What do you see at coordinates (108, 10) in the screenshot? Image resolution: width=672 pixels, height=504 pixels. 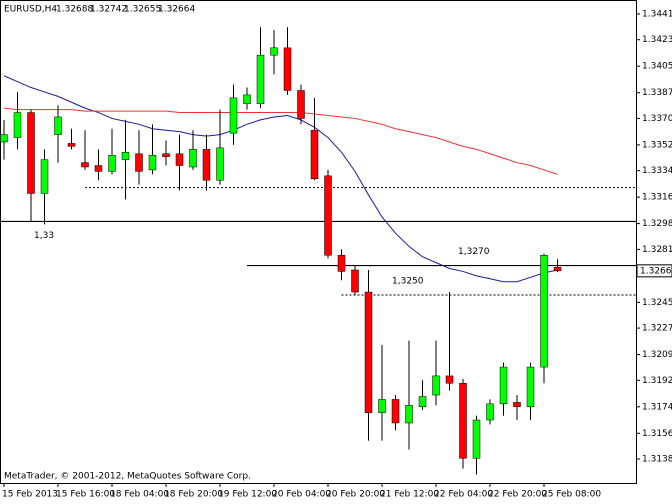 I see `header-high: 1.32742` at bounding box center [108, 10].